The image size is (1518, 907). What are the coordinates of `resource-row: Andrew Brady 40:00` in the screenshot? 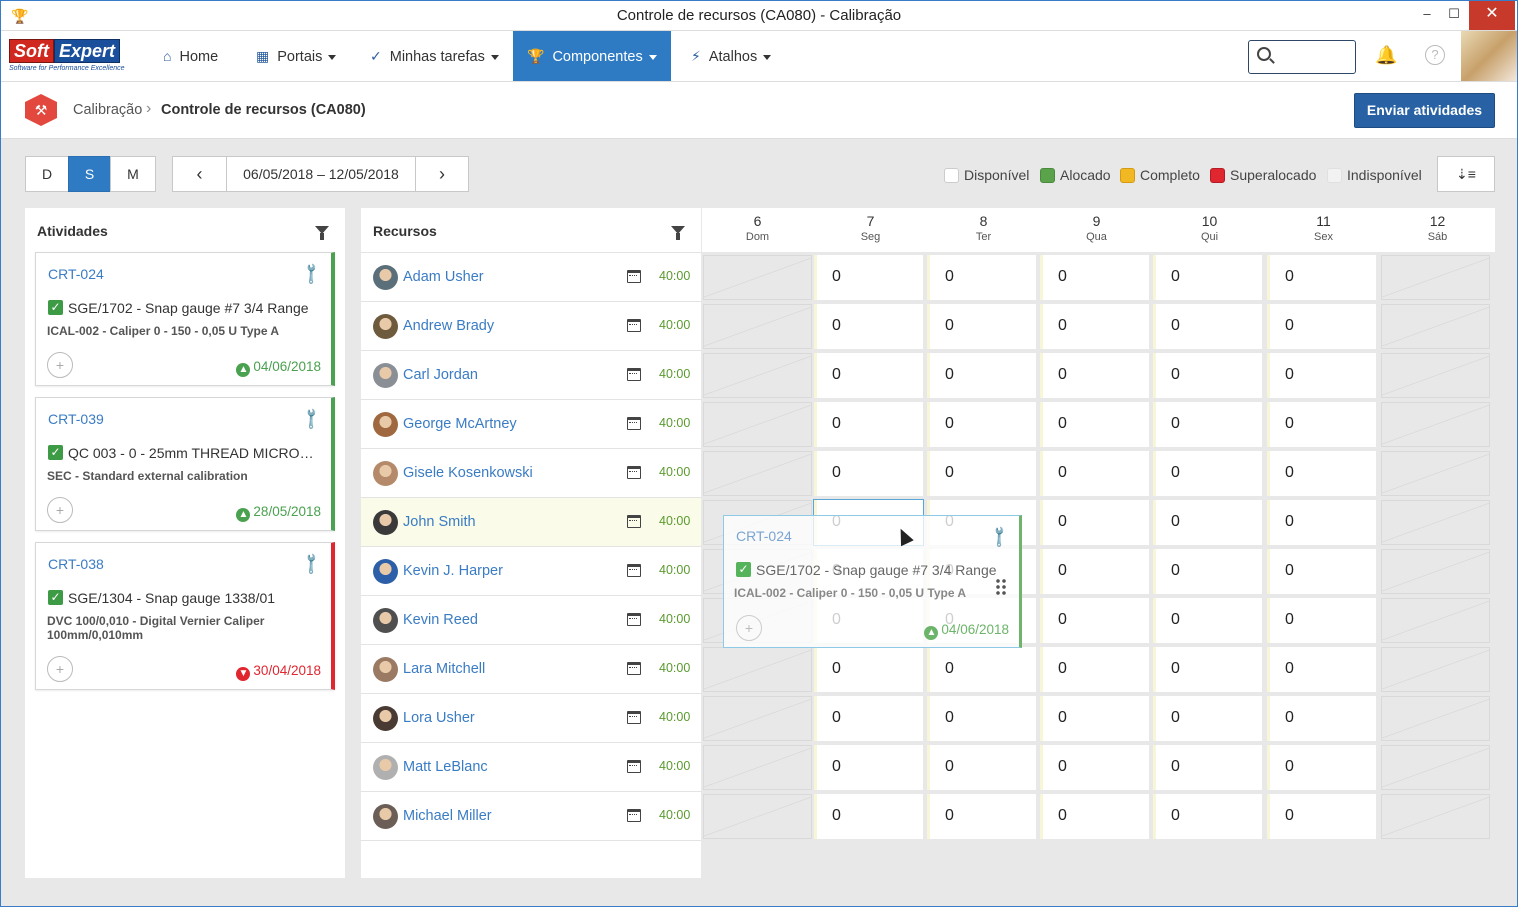 It's located at (531, 326).